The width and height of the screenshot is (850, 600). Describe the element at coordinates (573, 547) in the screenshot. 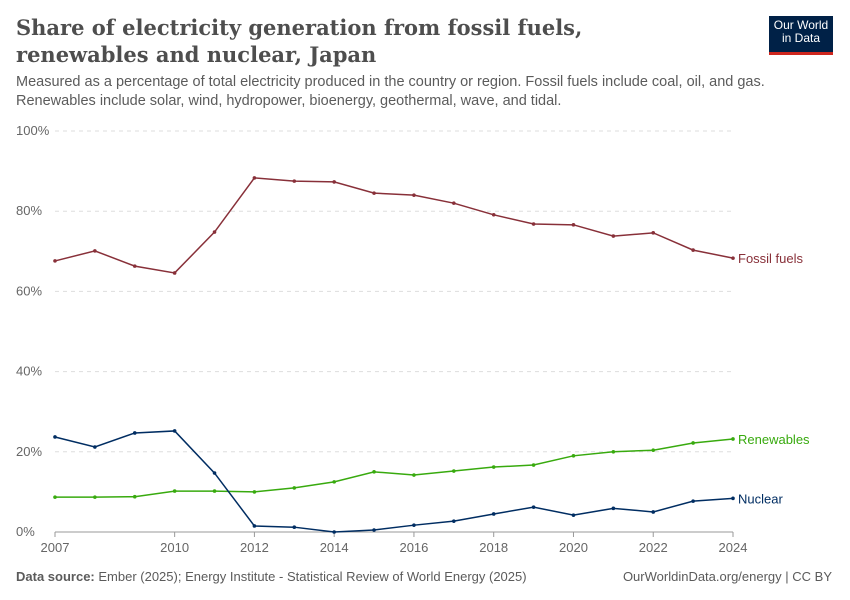

I see `x-tick-label: 2020` at that location.